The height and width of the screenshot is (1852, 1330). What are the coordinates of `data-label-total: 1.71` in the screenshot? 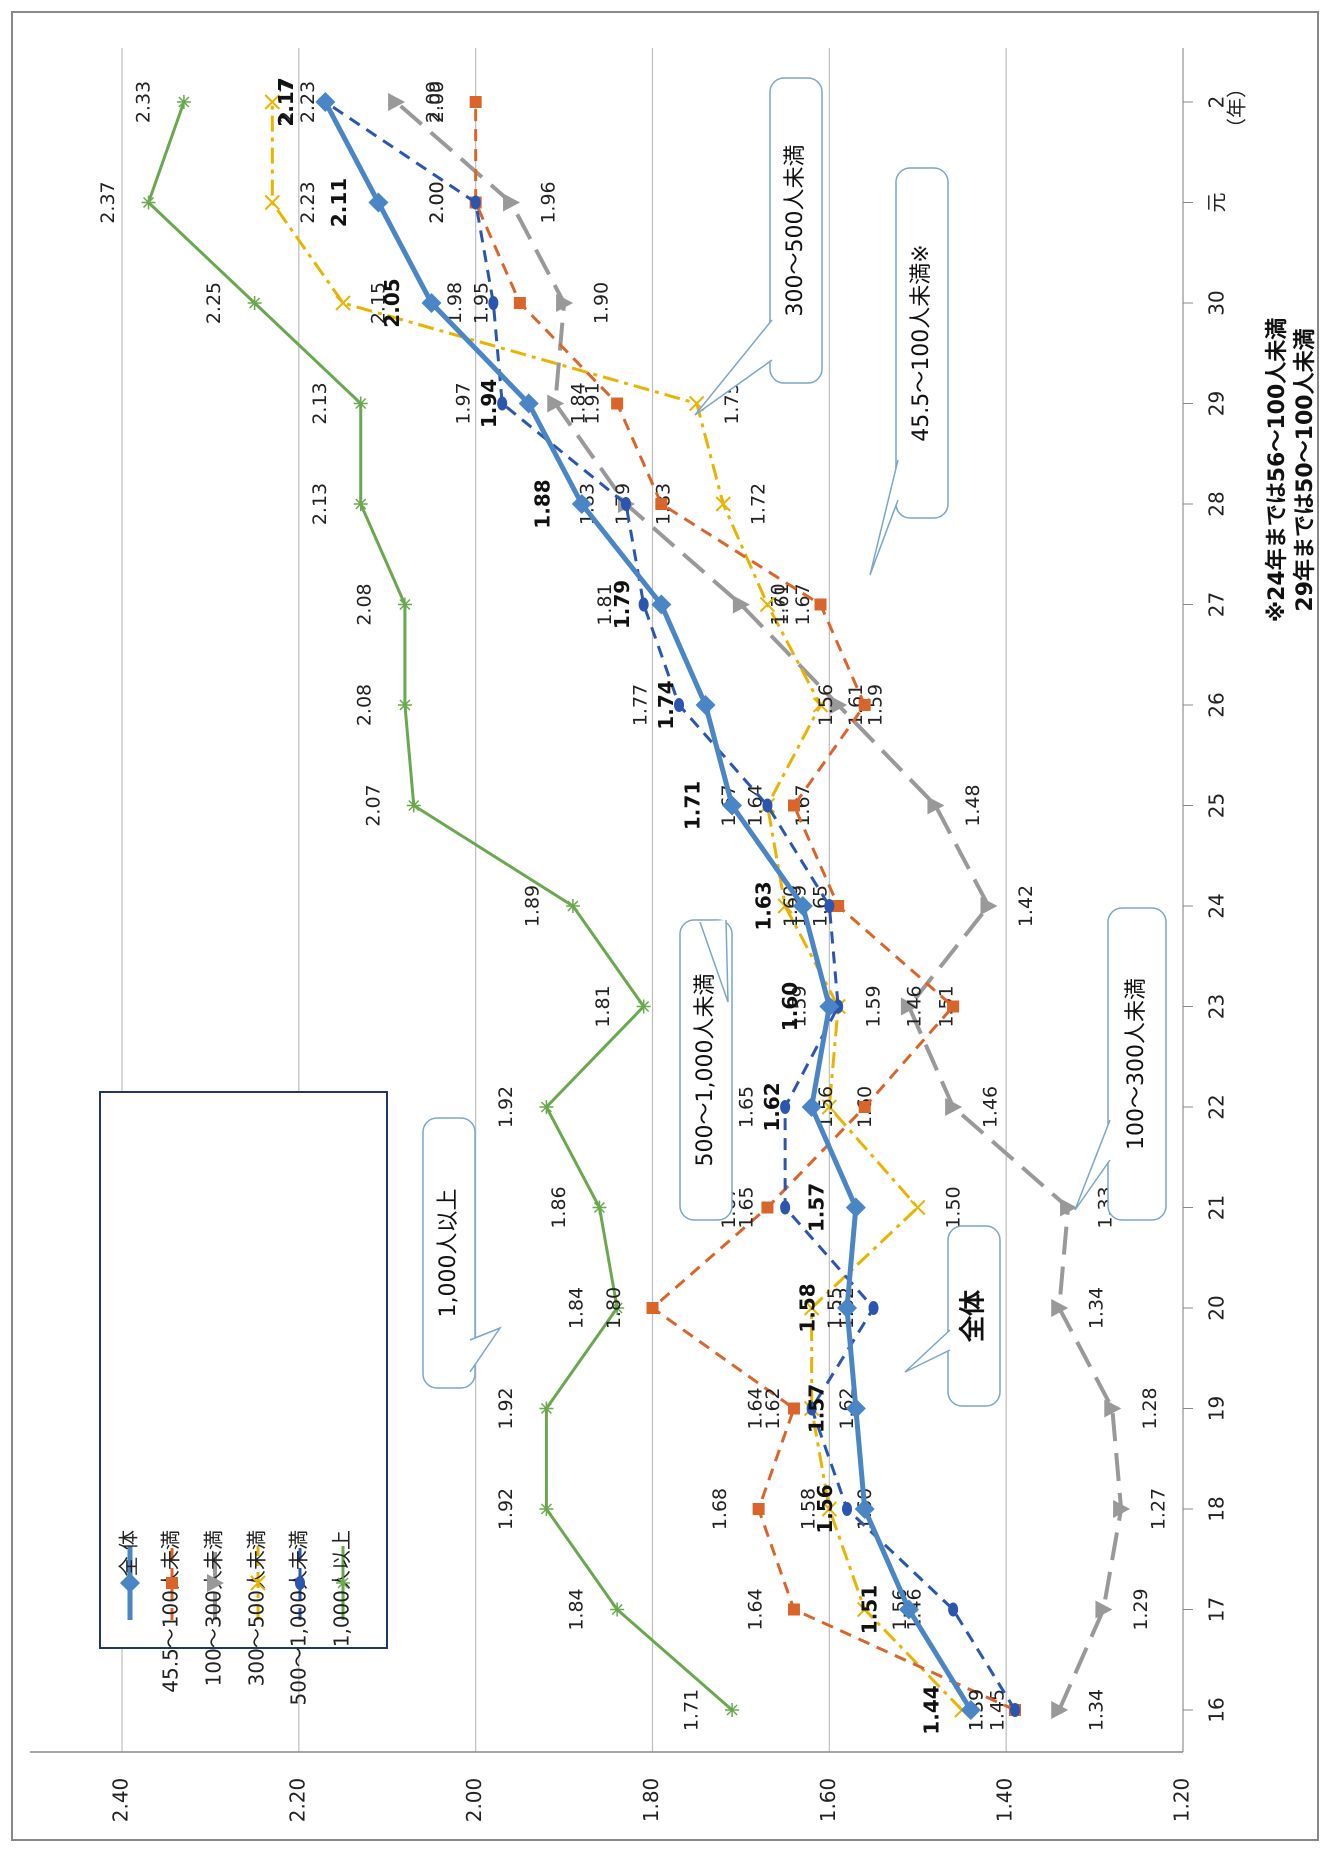 It's located at (693, 805).